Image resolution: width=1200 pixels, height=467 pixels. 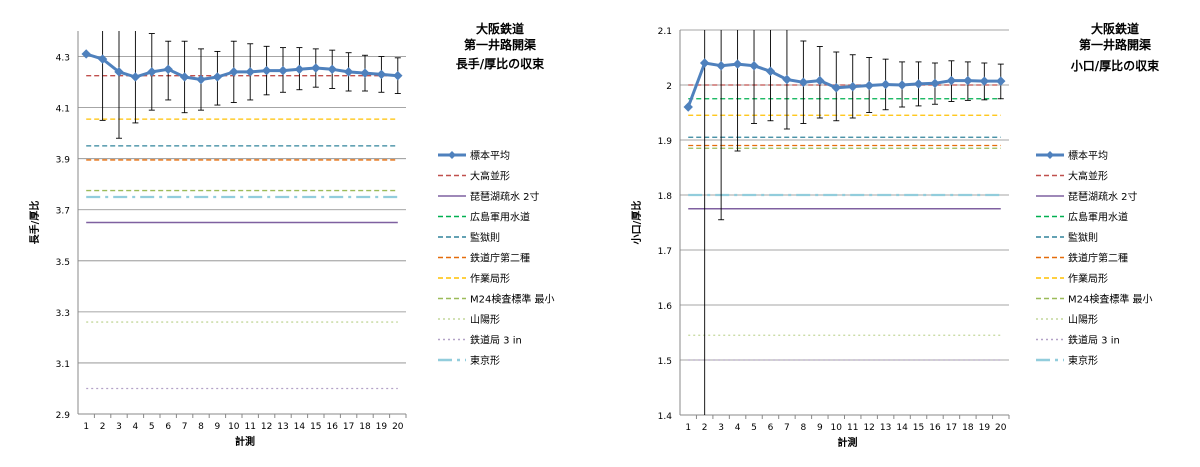 I want to click on right-xtick-label: 20, so click(x=1001, y=428).